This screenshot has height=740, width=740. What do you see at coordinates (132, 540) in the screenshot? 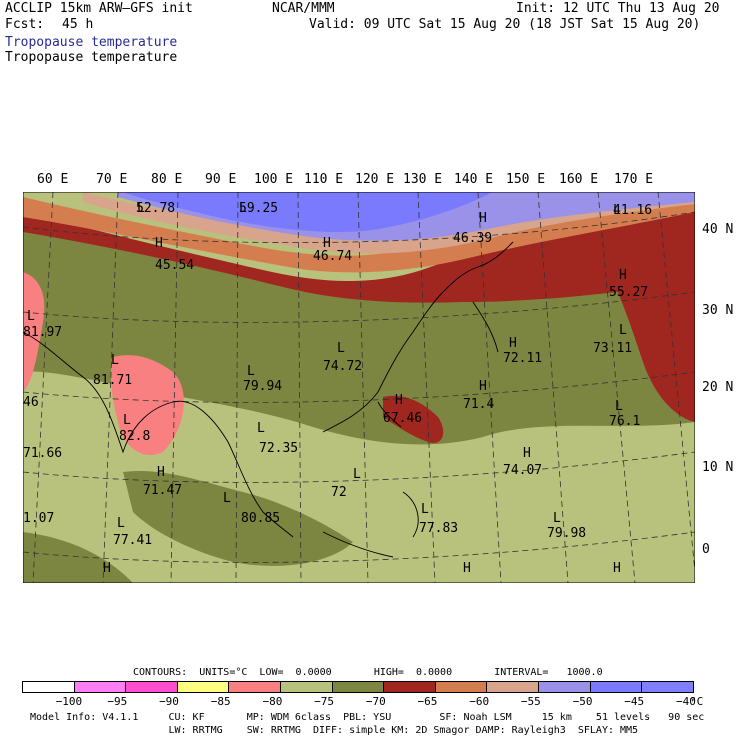
I see `svg-text: 77.41` at bounding box center [132, 540].